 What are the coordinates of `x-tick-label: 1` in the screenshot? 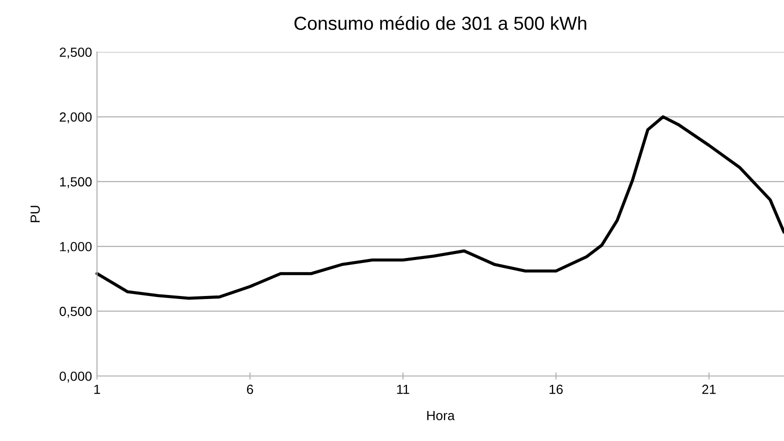 It's located at (97, 389).